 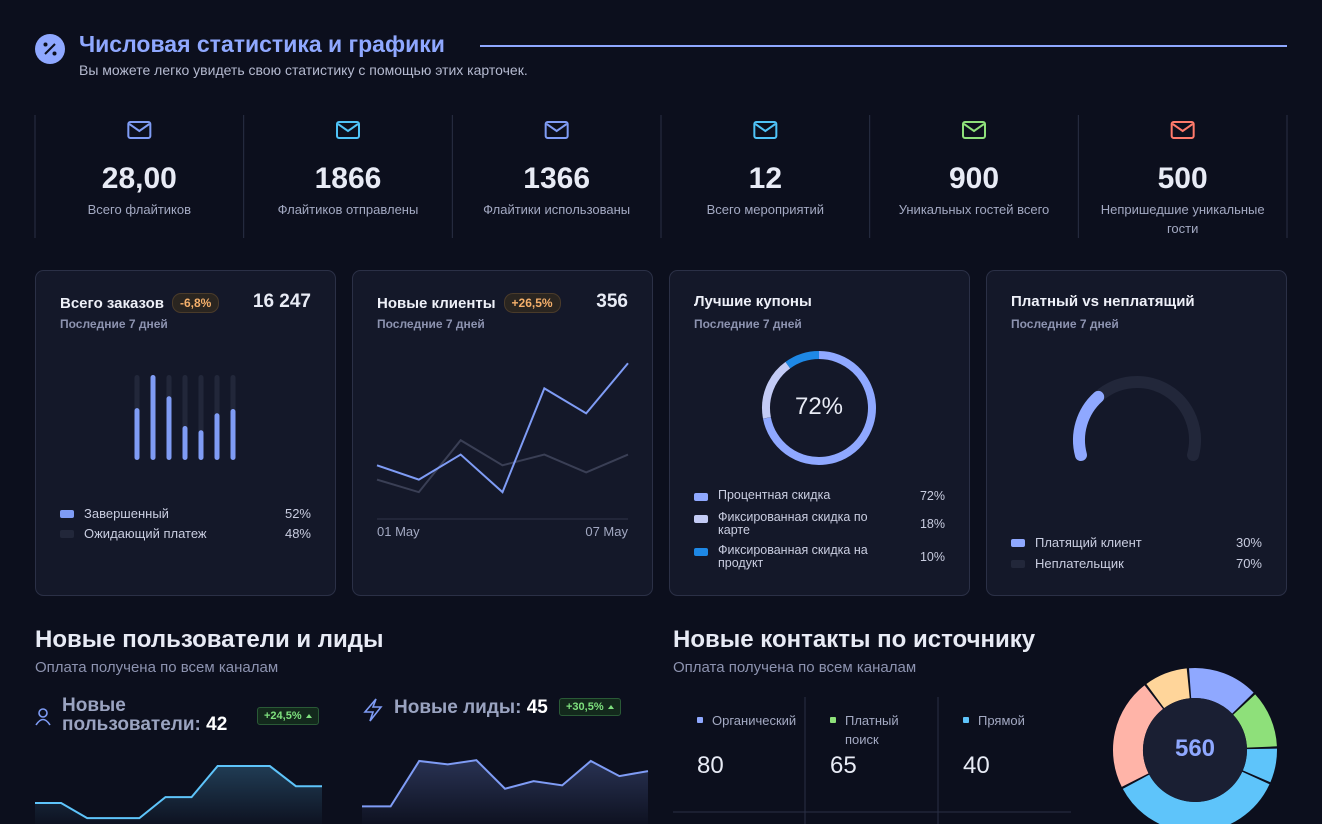 What do you see at coordinates (196, 303) in the screenshot?
I see `change-badge: -6,8%` at bounding box center [196, 303].